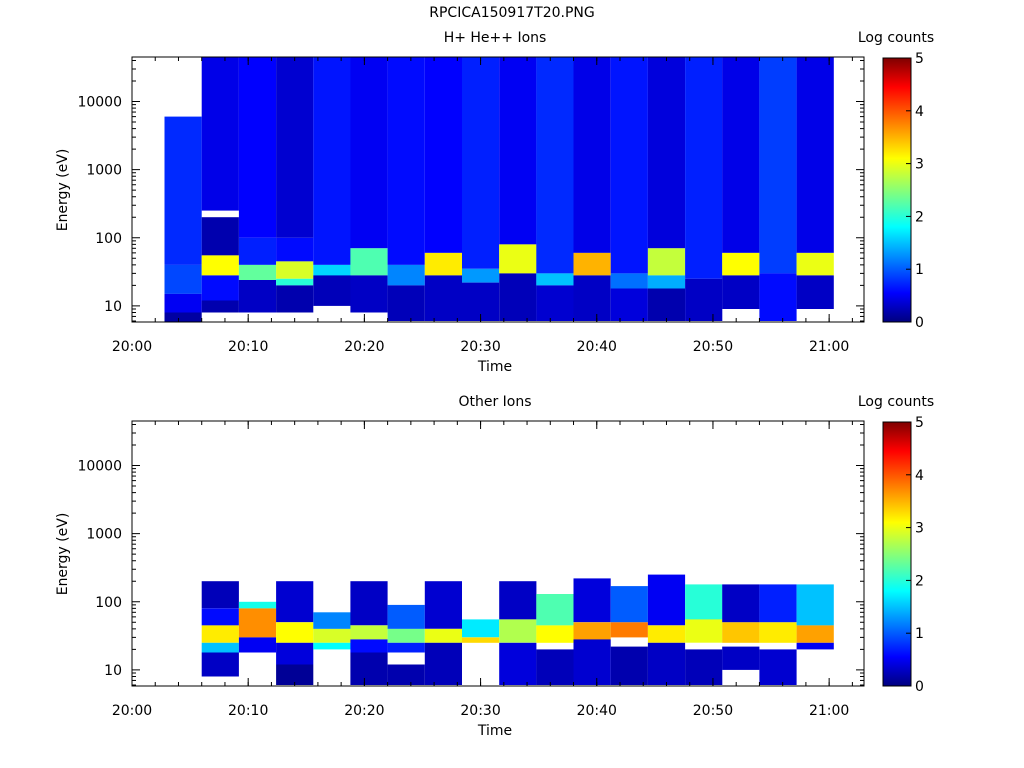 The width and height of the screenshot is (1024, 768). What do you see at coordinates (512, 13) in the screenshot?
I see `page-title: RPCICA150917T20.PNG` at bounding box center [512, 13].